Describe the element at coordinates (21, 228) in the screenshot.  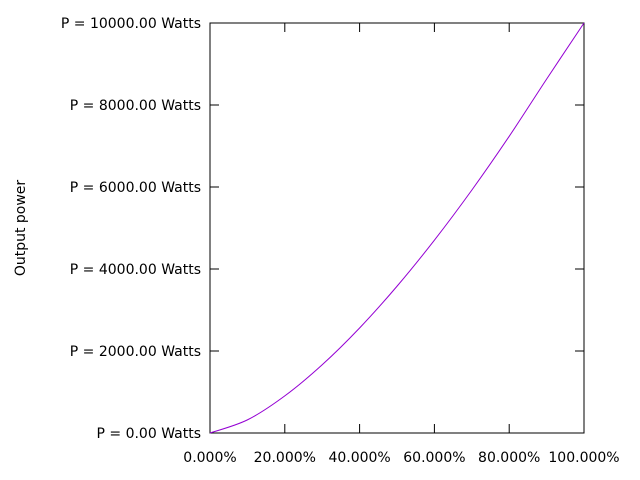
I see `y-axis-label: Output power` at that location.